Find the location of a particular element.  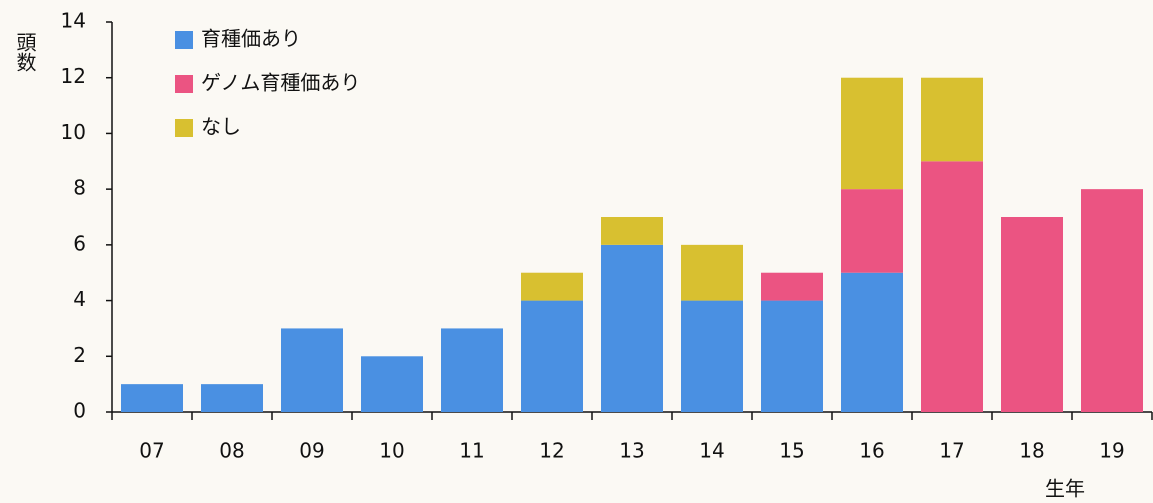

legend-label: ゲノム育種価あり is located at coordinates (280, 83).